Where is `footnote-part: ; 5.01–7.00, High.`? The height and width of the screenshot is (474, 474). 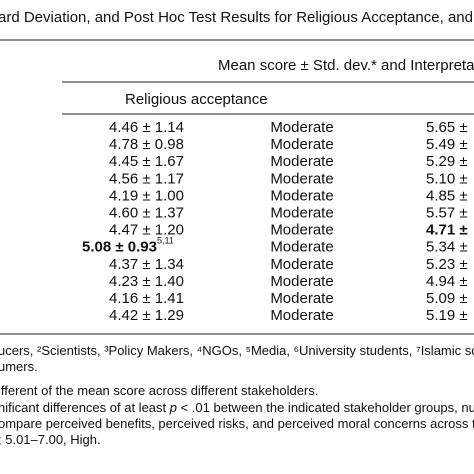 footnote-part: ; 5.01–7.00, High. is located at coordinates (50, 439).